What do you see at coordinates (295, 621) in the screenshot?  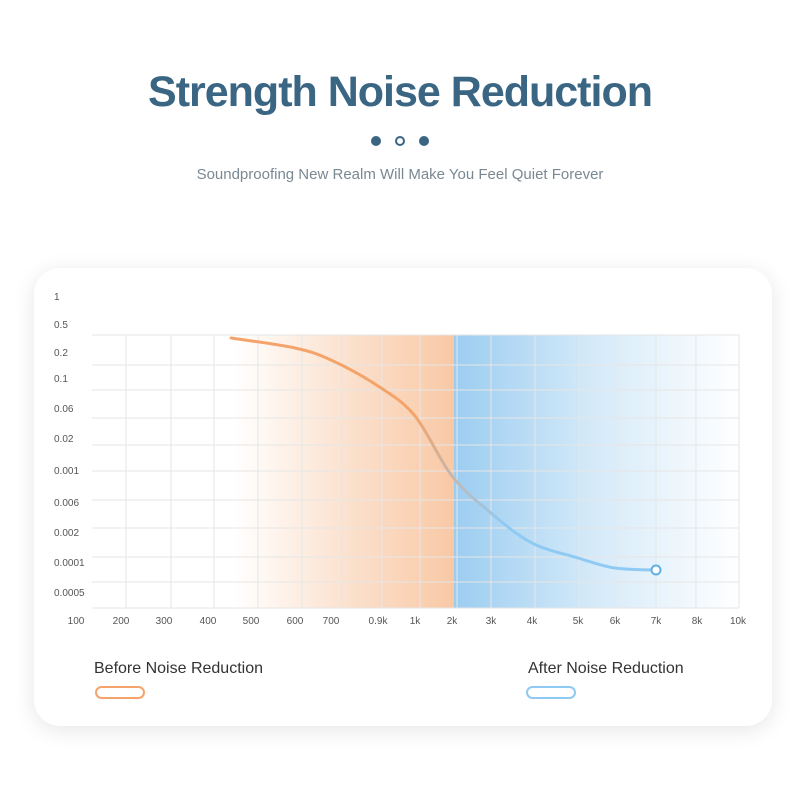 I see `x-tick-label: 600` at bounding box center [295, 621].